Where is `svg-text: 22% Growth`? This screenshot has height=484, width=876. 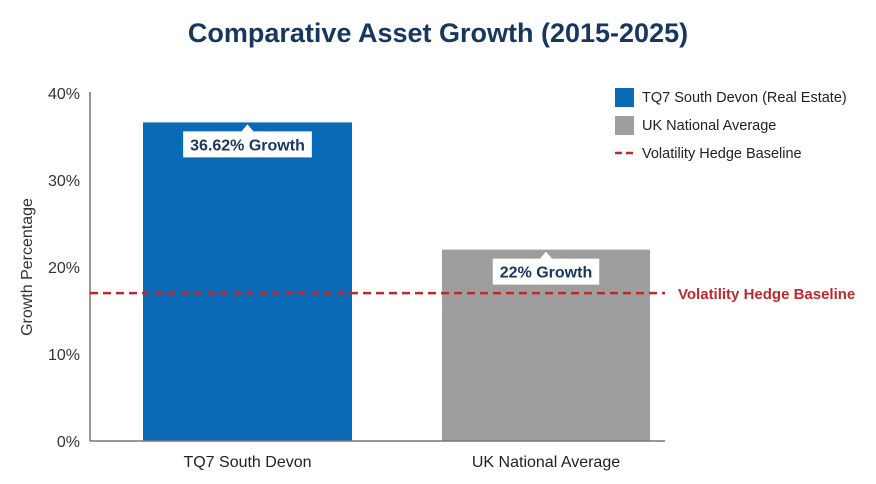
svg-text: 22% Growth is located at coordinates (546, 273).